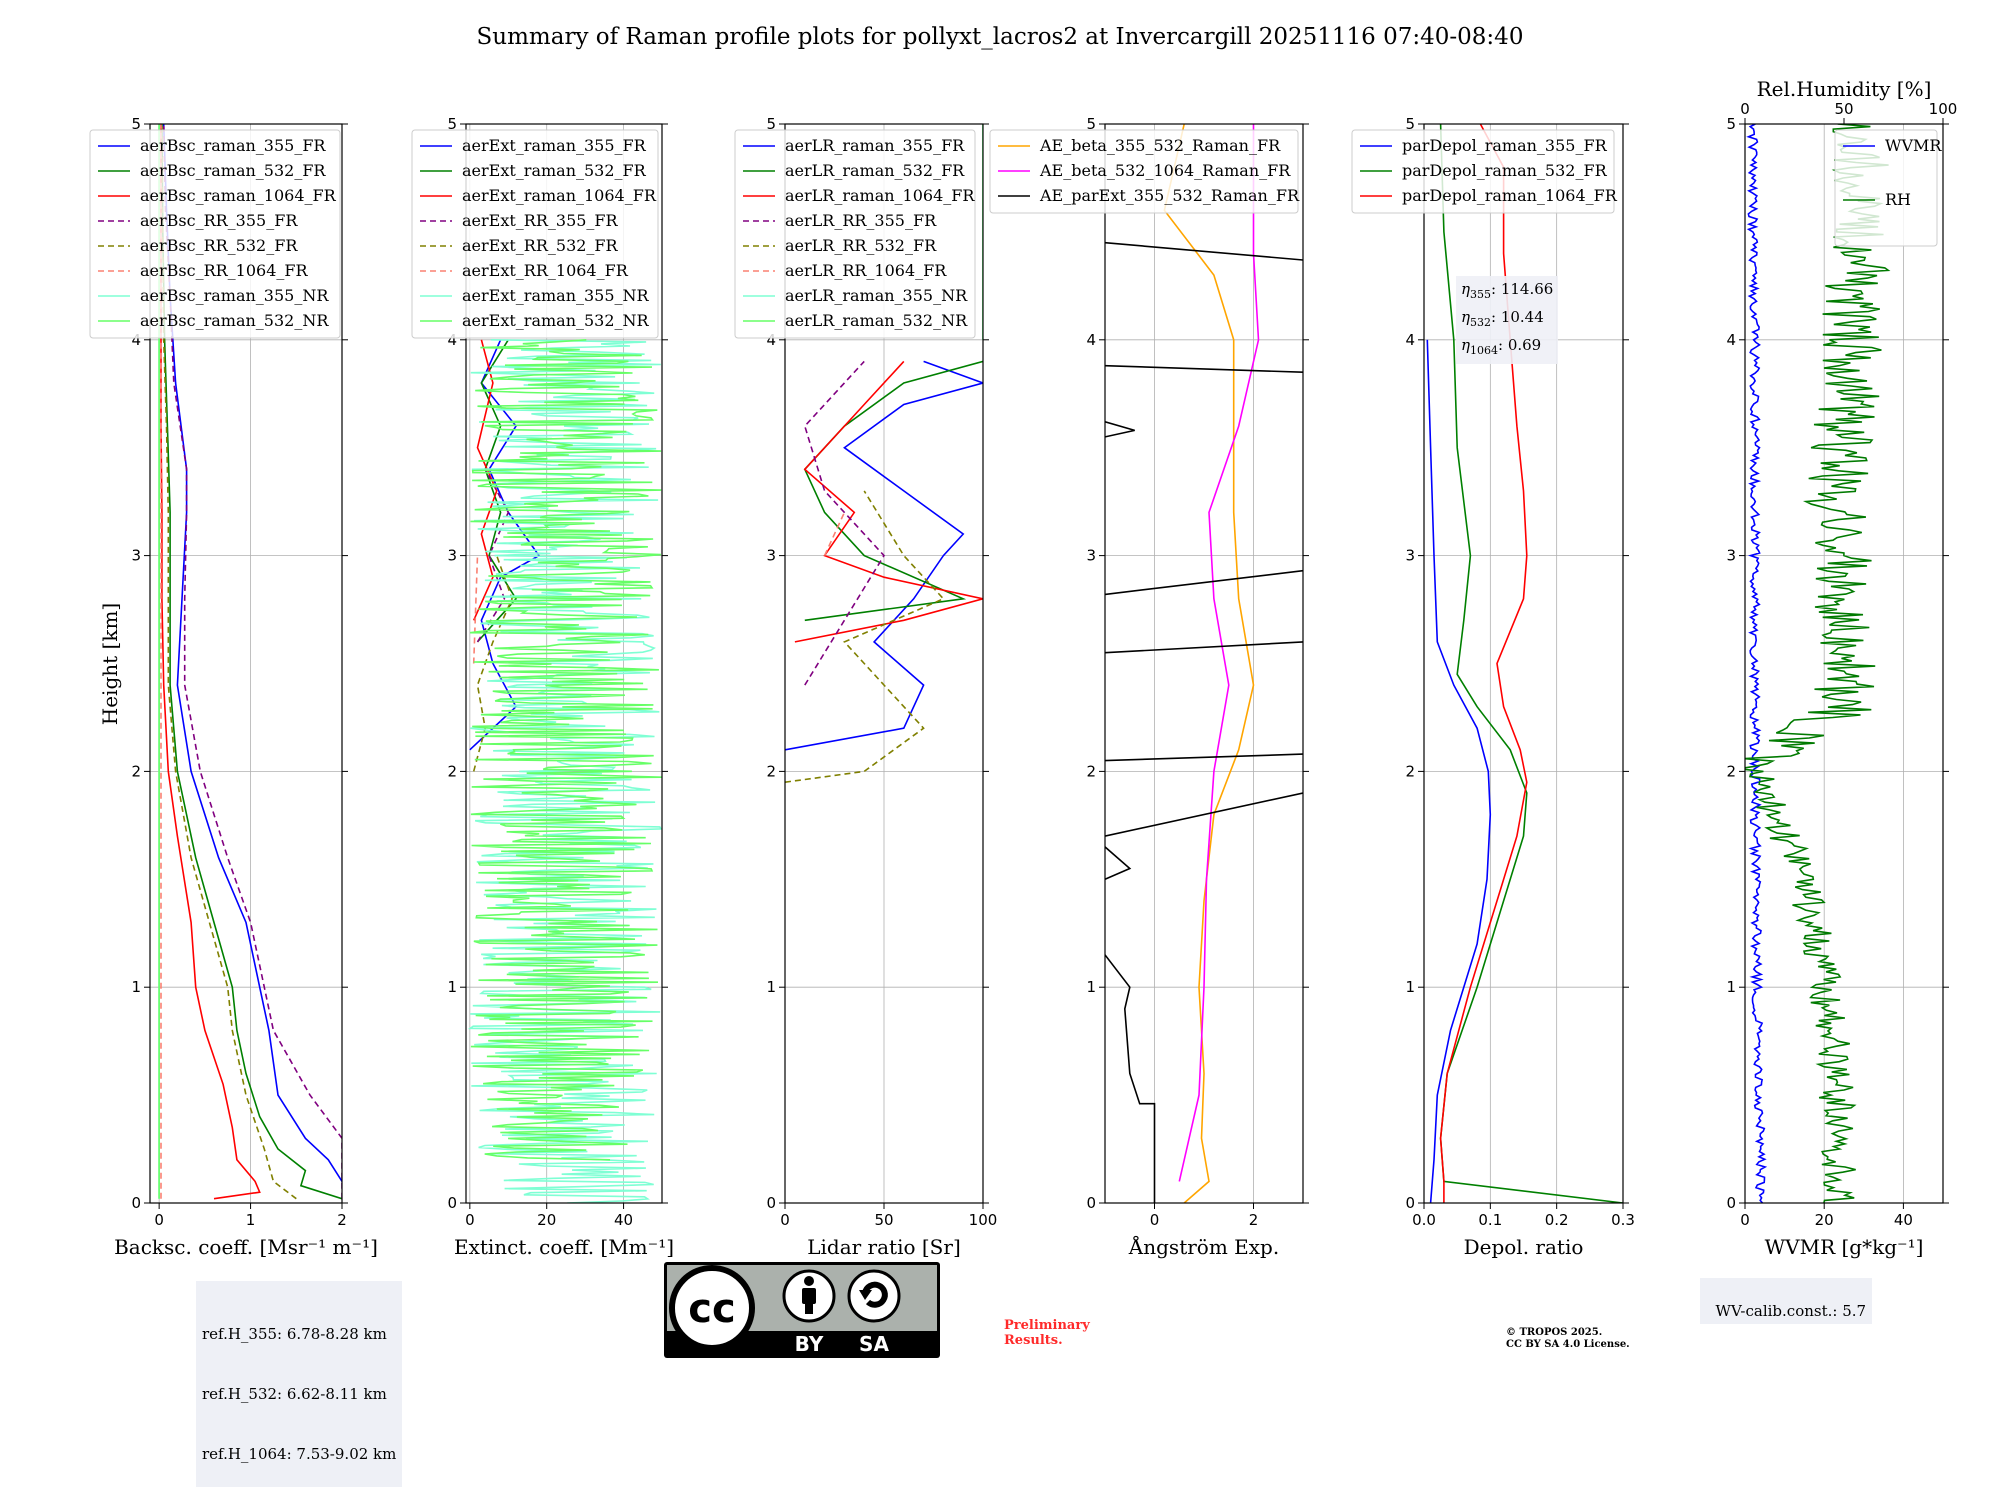 This screenshot has height=1487, width=2000. I want to click on series-aerBsc_raman_355_FR, so click(252, 653).